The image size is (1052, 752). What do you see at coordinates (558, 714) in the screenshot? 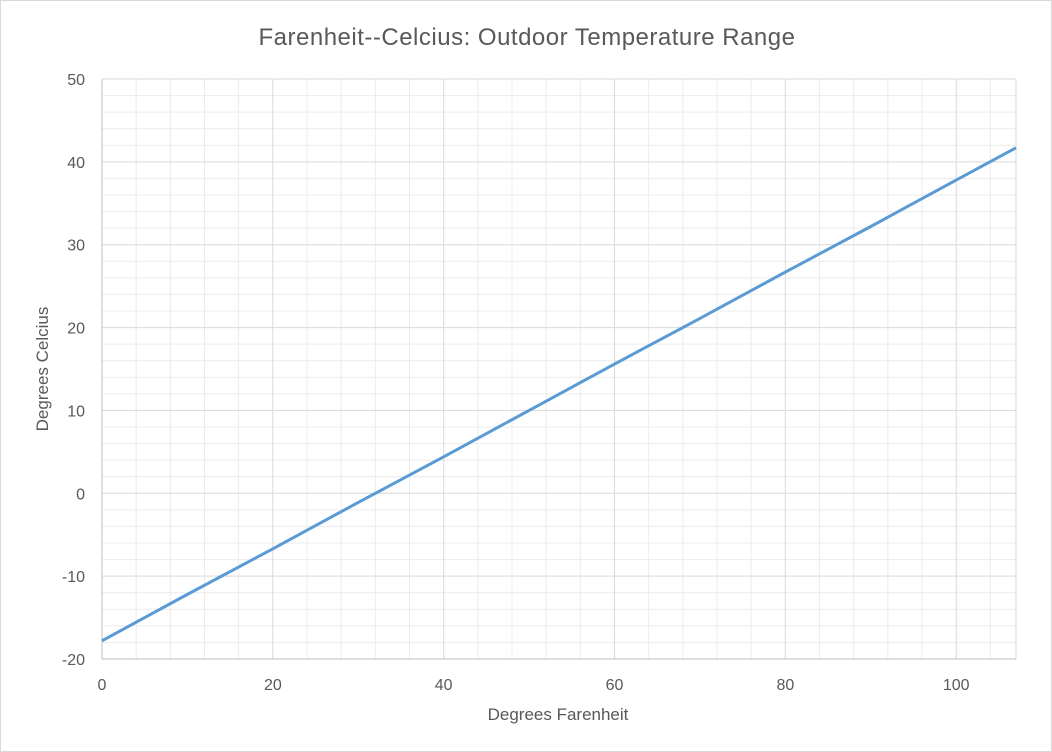
I see `x-axis-title: Degrees Farenheit` at bounding box center [558, 714].